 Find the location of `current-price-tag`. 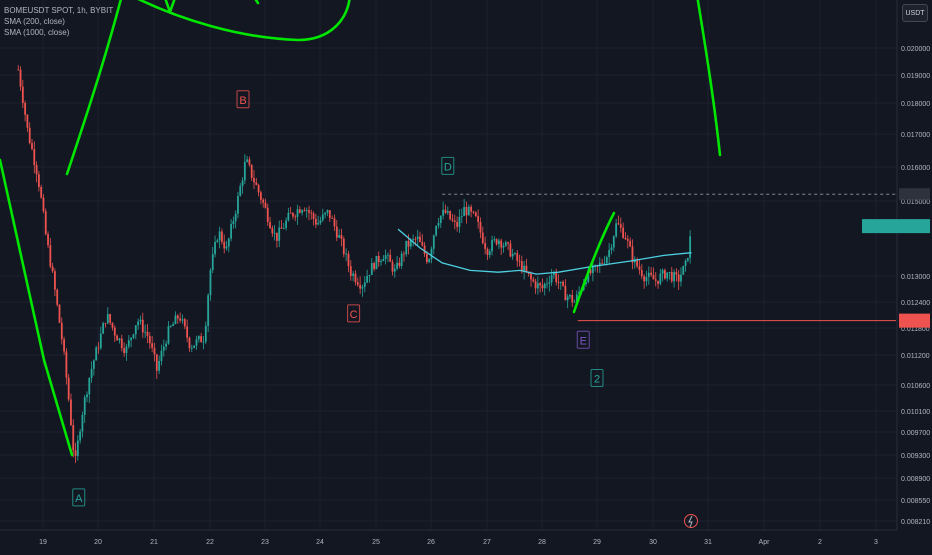

current-price-tag is located at coordinates (896, 226).